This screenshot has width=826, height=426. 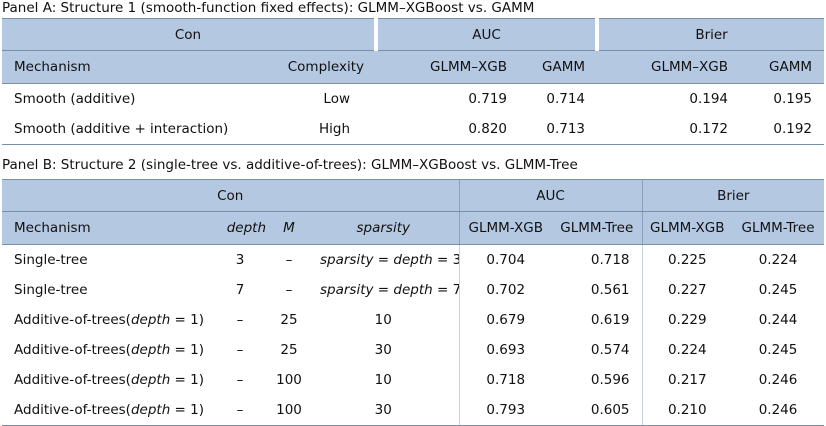 What do you see at coordinates (240, 290) in the screenshot?
I see `depth-cell: 7` at bounding box center [240, 290].